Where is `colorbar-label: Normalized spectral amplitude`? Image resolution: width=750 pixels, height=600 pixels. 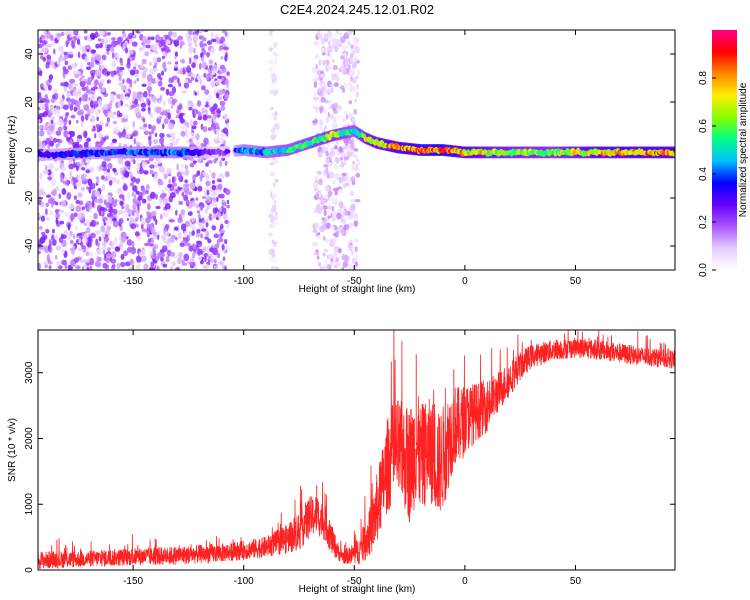 colorbar-label: Normalized spectral amplitude is located at coordinates (743, 149).